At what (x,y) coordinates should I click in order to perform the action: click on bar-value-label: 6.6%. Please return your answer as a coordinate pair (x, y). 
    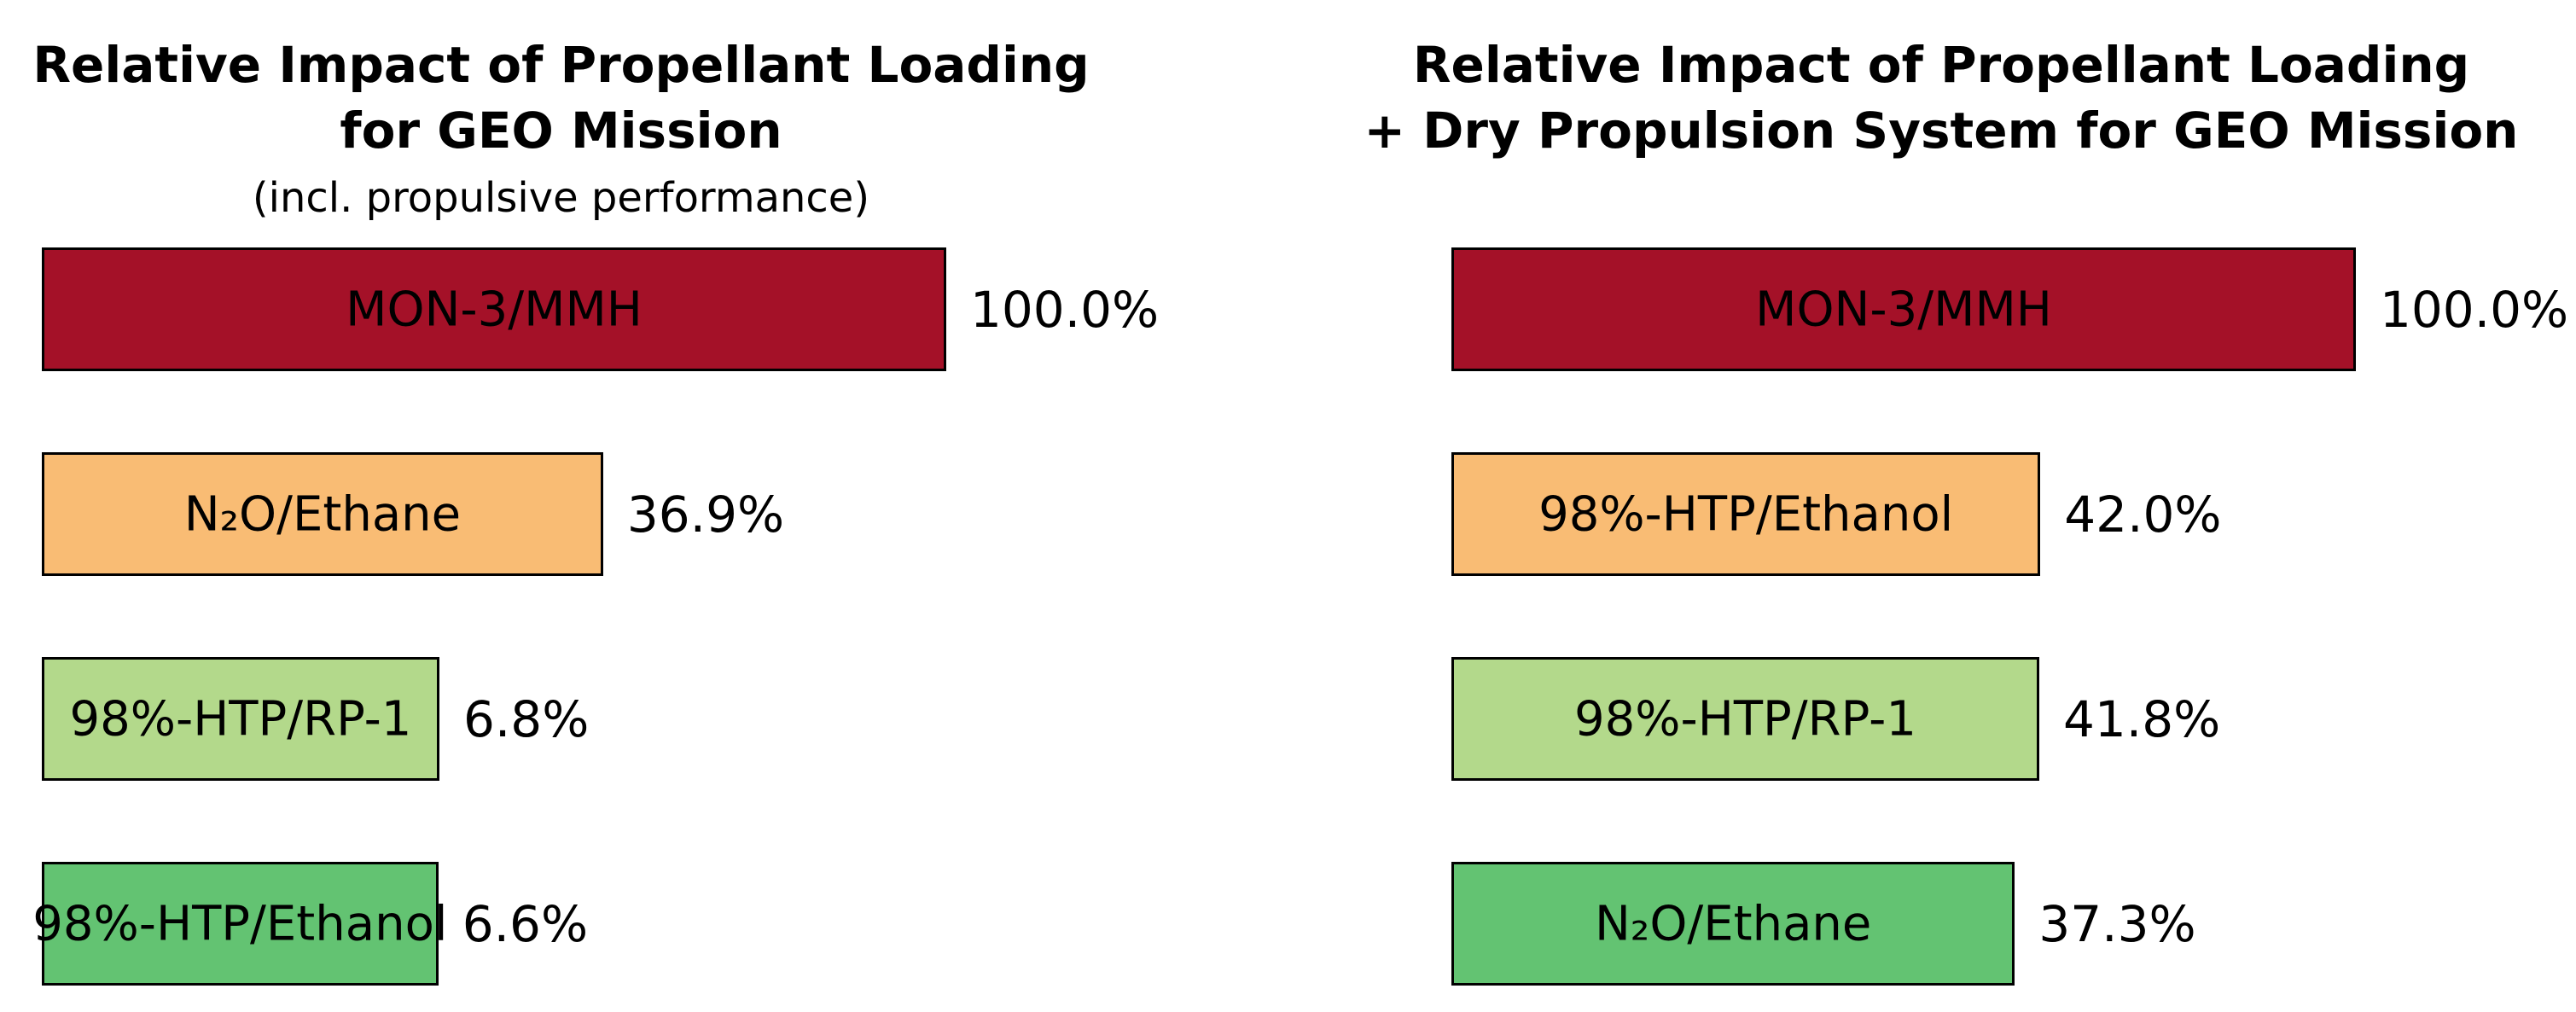
    Looking at the image, I should click on (525, 923).